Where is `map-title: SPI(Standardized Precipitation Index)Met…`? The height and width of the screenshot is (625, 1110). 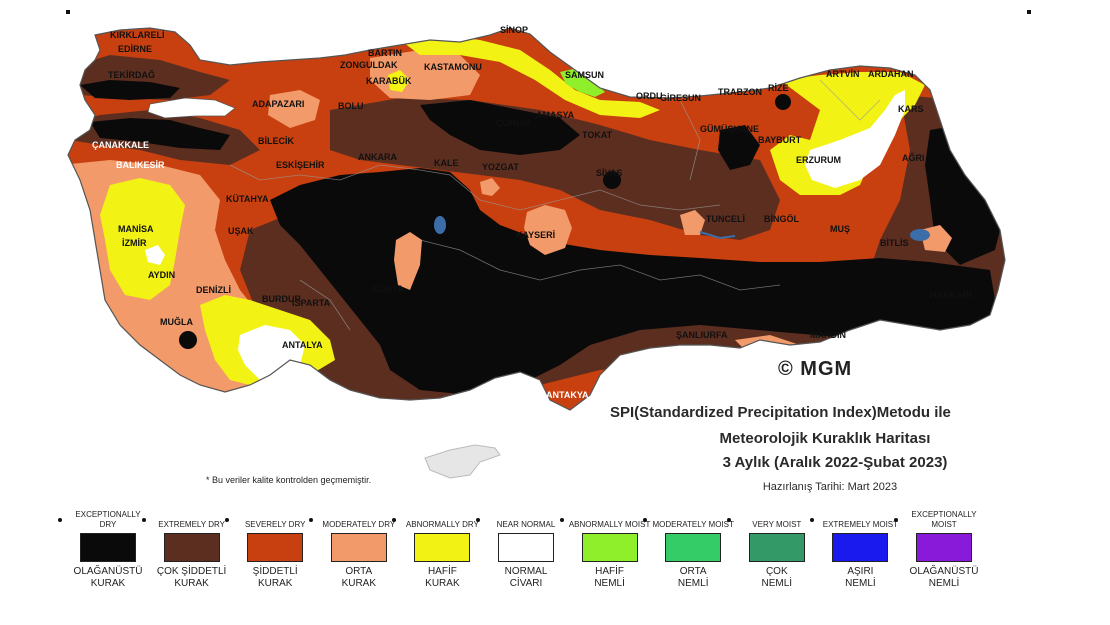 map-title: SPI(Standardized Precipitation Index)Met… is located at coordinates (815, 449).